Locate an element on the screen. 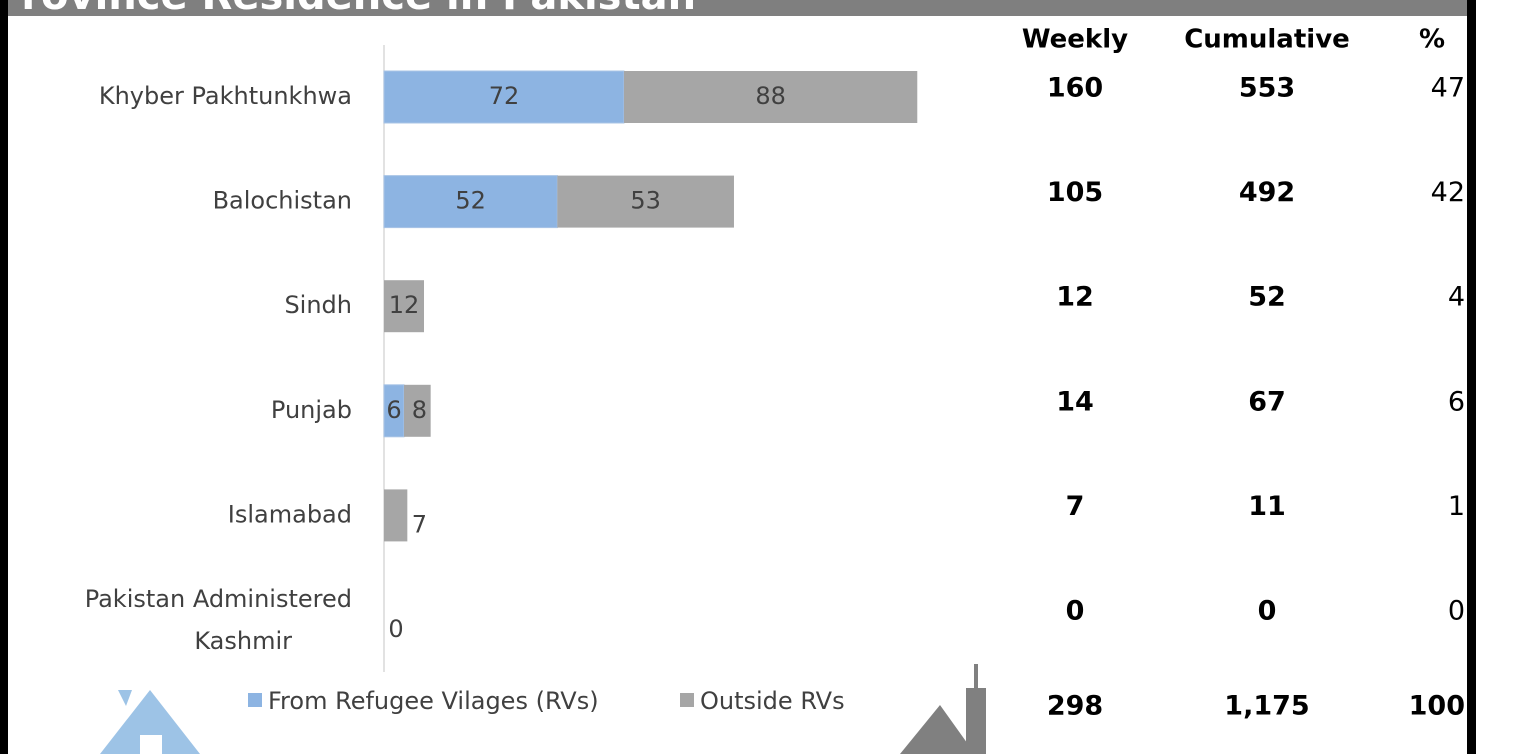  legend-label: From Refugee Vilages (RVs) is located at coordinates (433, 701).